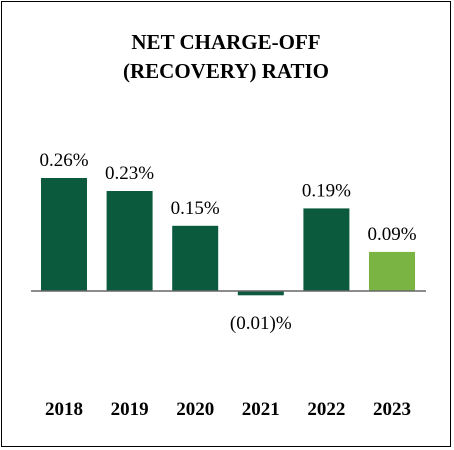 Image resolution: width=454 pixels, height=450 pixels. I want to click on bar-2021, so click(260, 293).